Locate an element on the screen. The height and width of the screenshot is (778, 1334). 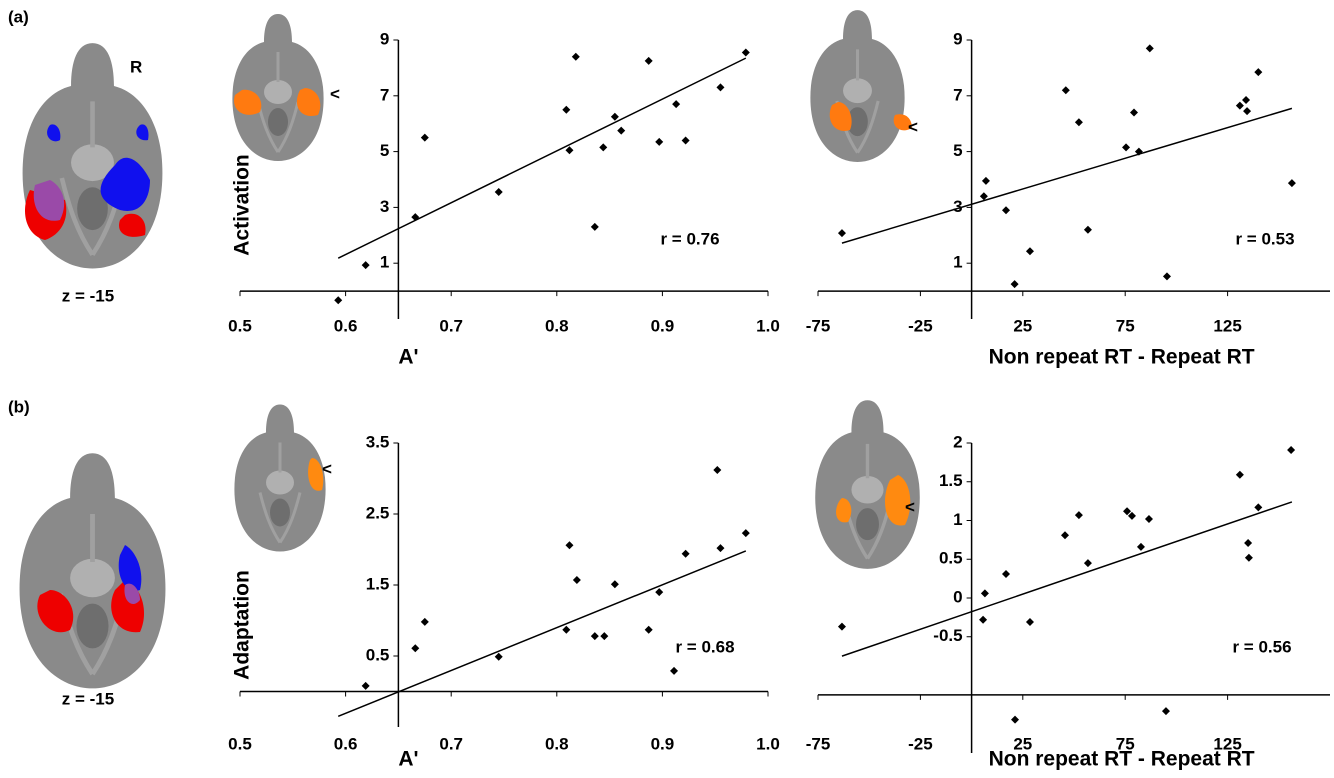
y-tick-label: -0.5 is located at coordinates (947, 635).